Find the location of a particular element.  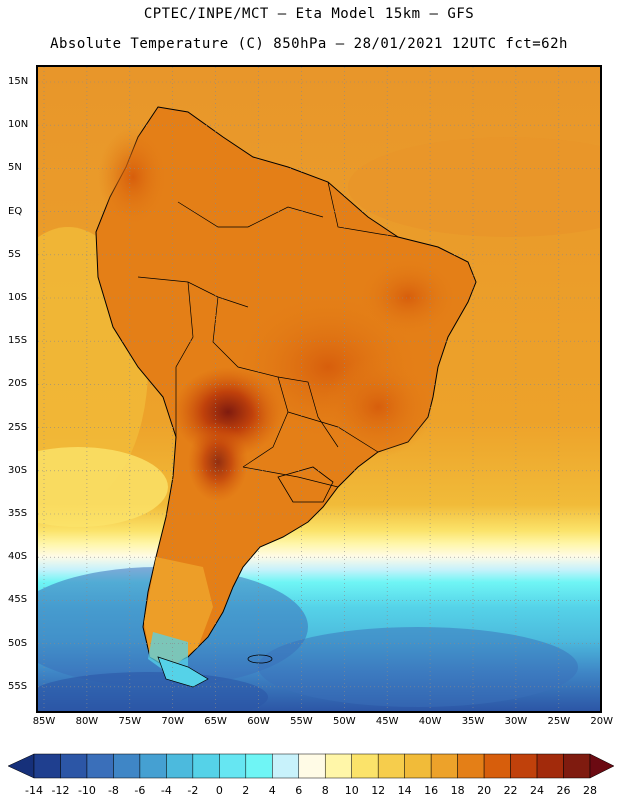

latitude-label: 45S is located at coordinates (18, 600).